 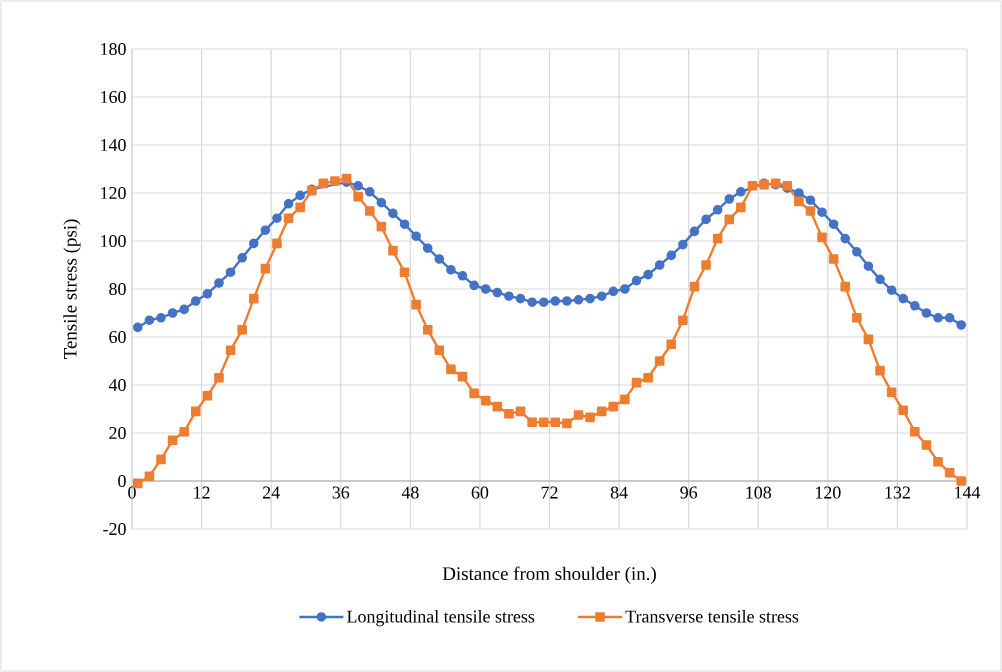 I want to click on x-tick-label: 36, so click(x=341, y=492).